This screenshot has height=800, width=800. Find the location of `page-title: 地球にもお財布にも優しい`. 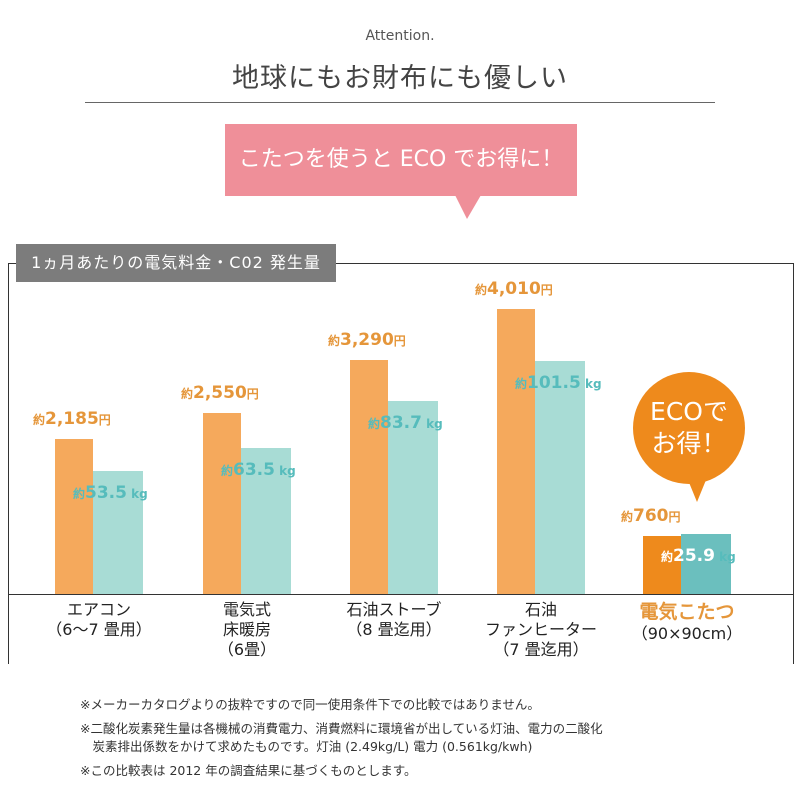

page-title: 地球にもお財布にも優しい is located at coordinates (400, 78).